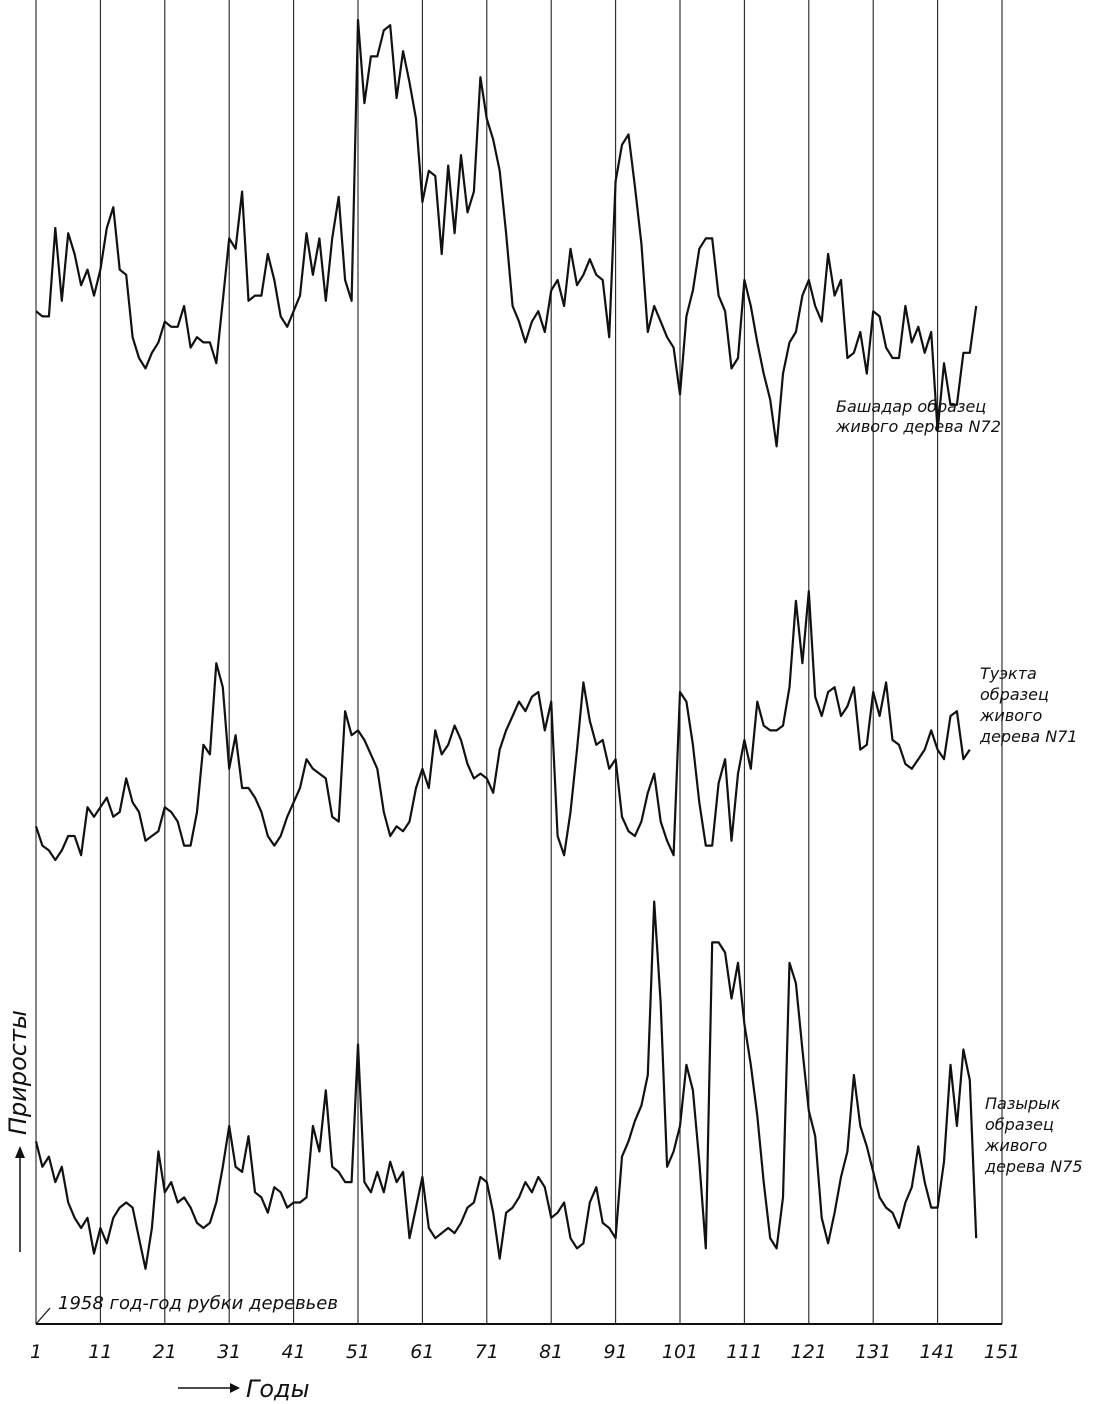 Image resolution: width=1103 pixels, height=1404 pixels. Describe the element at coordinates (1023, 1103) in the screenshot. I see `series-label-line: Пазырык` at that location.